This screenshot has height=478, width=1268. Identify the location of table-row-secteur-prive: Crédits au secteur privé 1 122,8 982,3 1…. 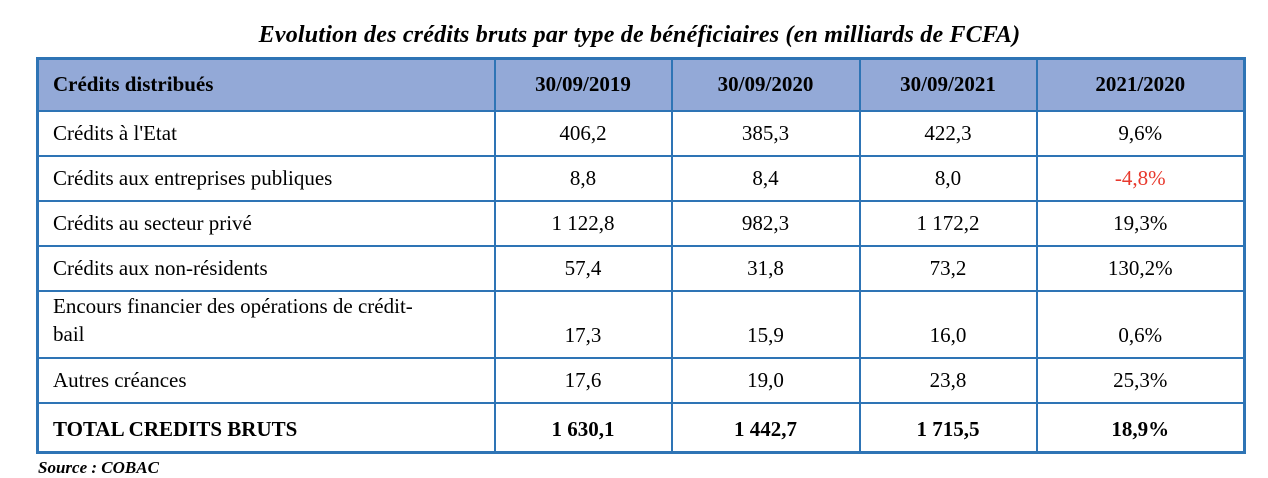
(641, 223).